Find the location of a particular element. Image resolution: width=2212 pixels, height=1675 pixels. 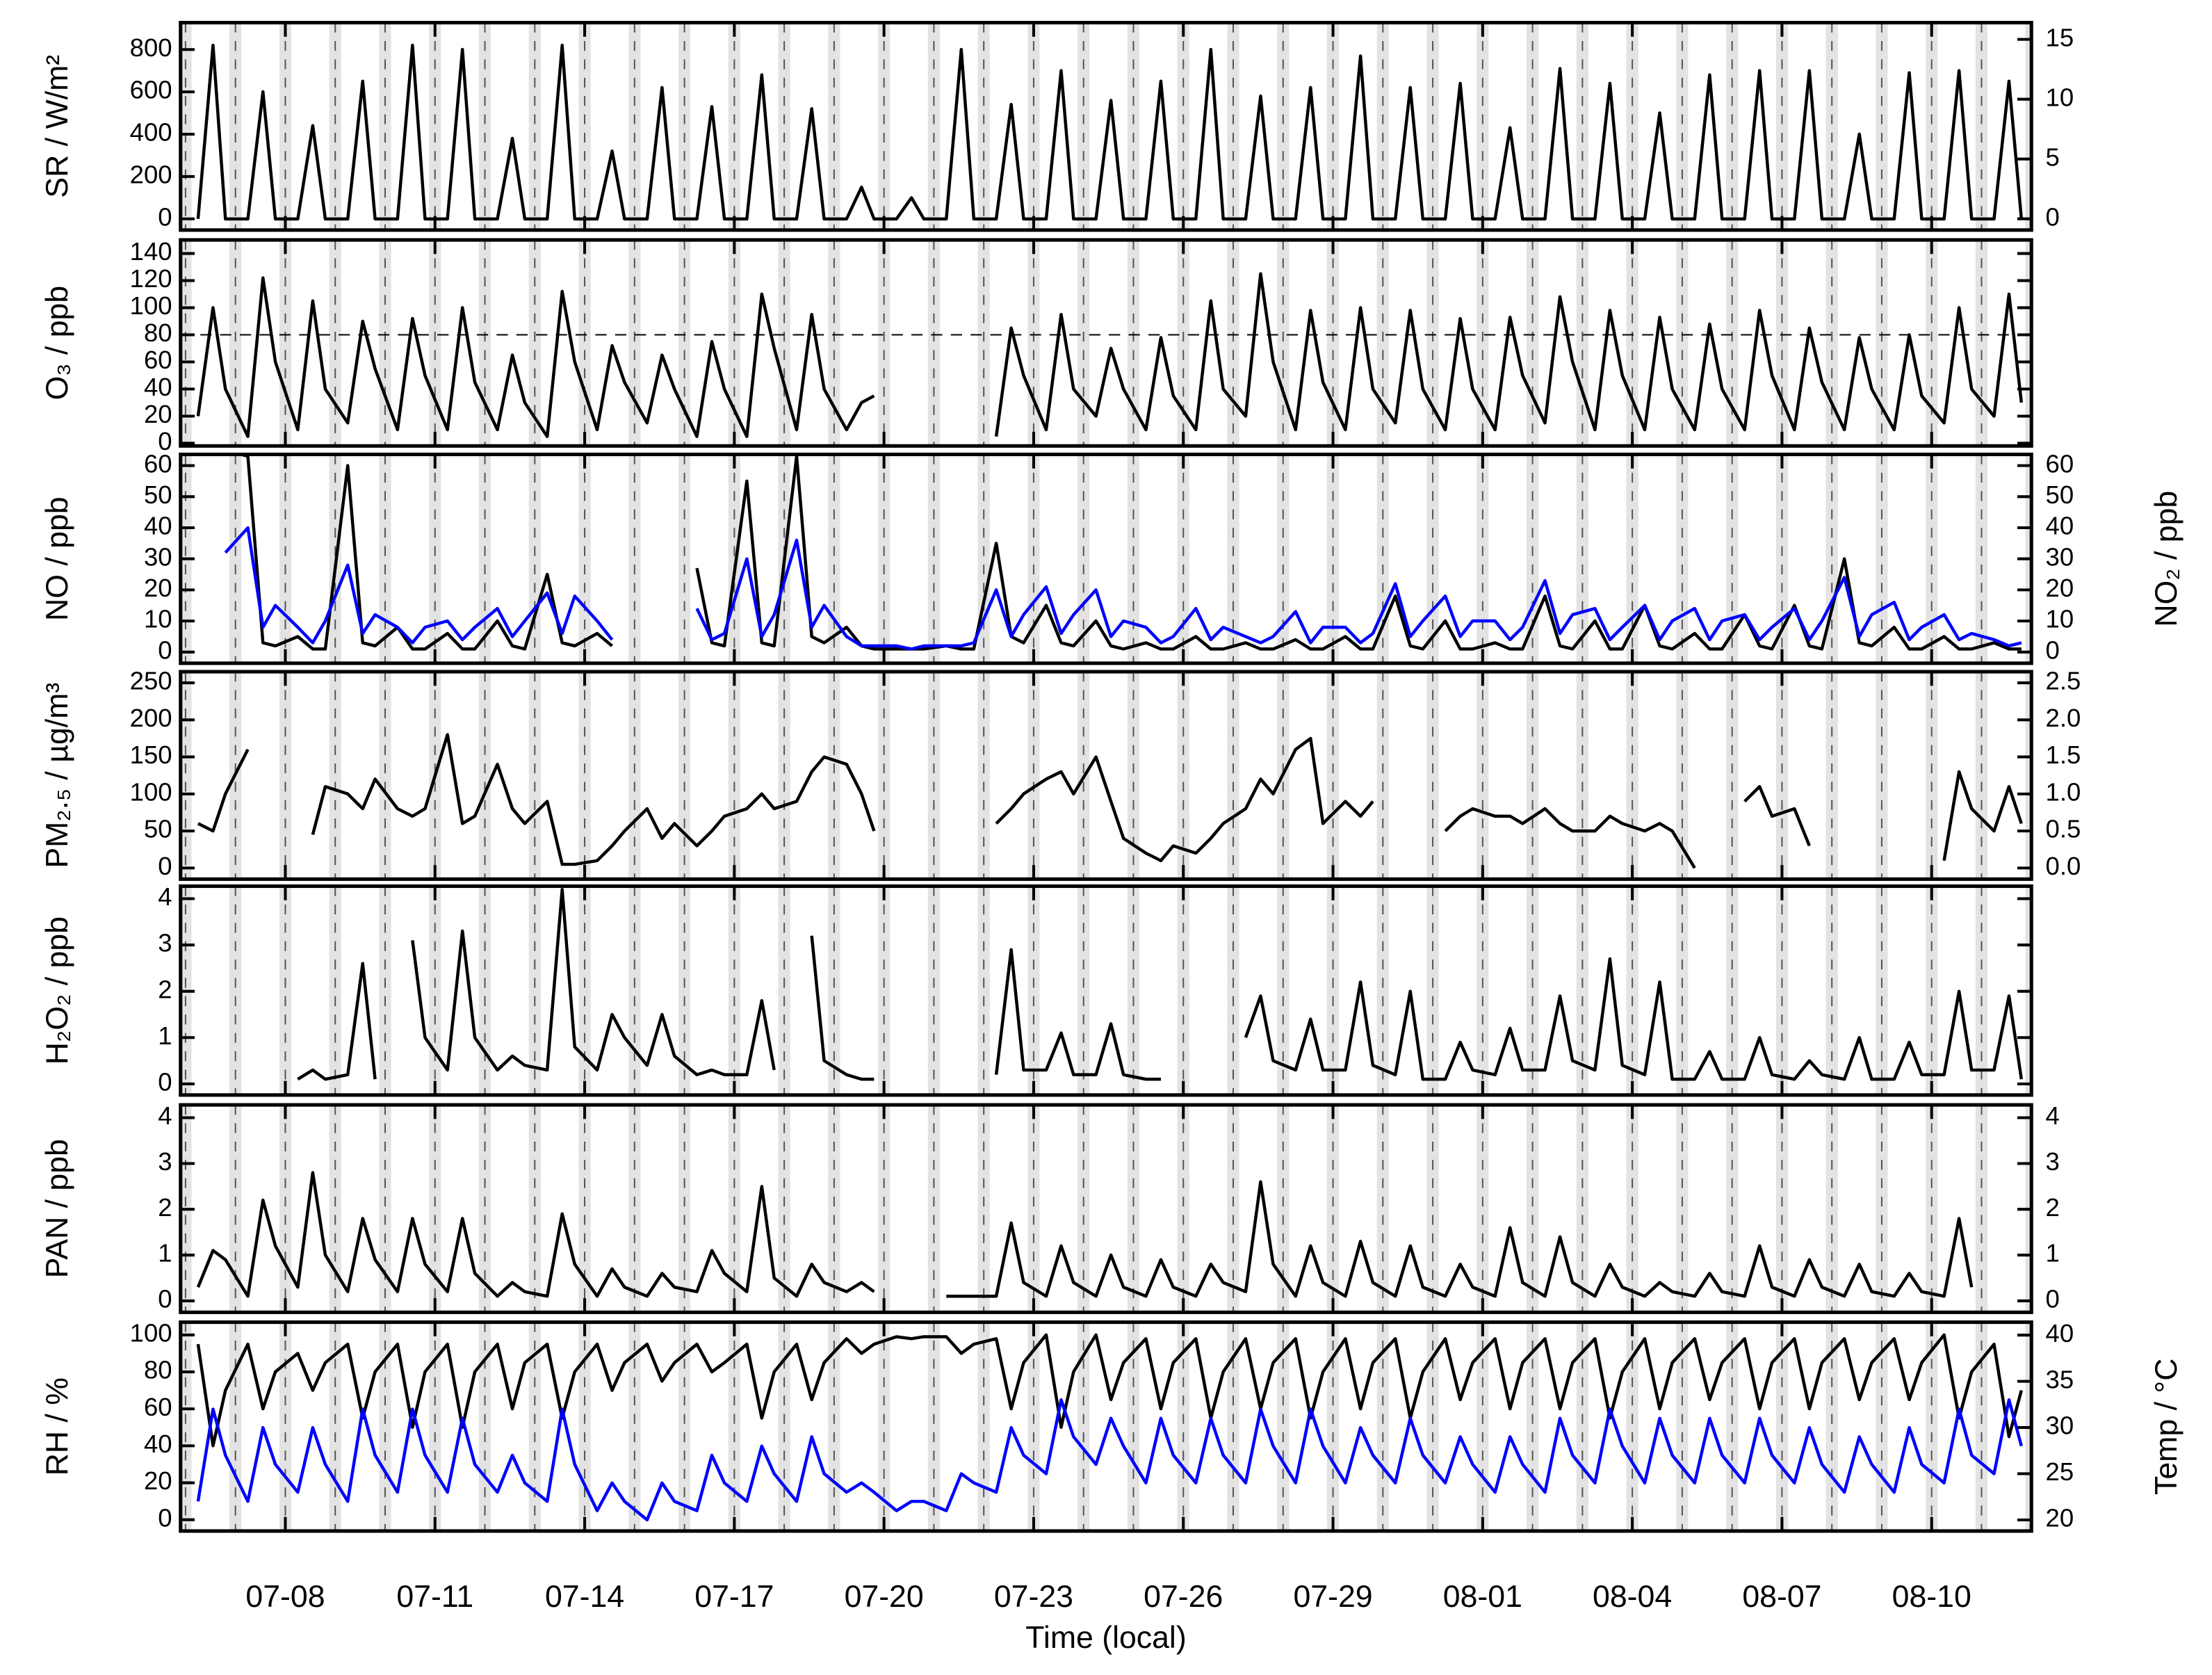

panel: 0 1 2 3 4 PAN / ppb 0 1 2 3 4 is located at coordinates (1050, 1207).